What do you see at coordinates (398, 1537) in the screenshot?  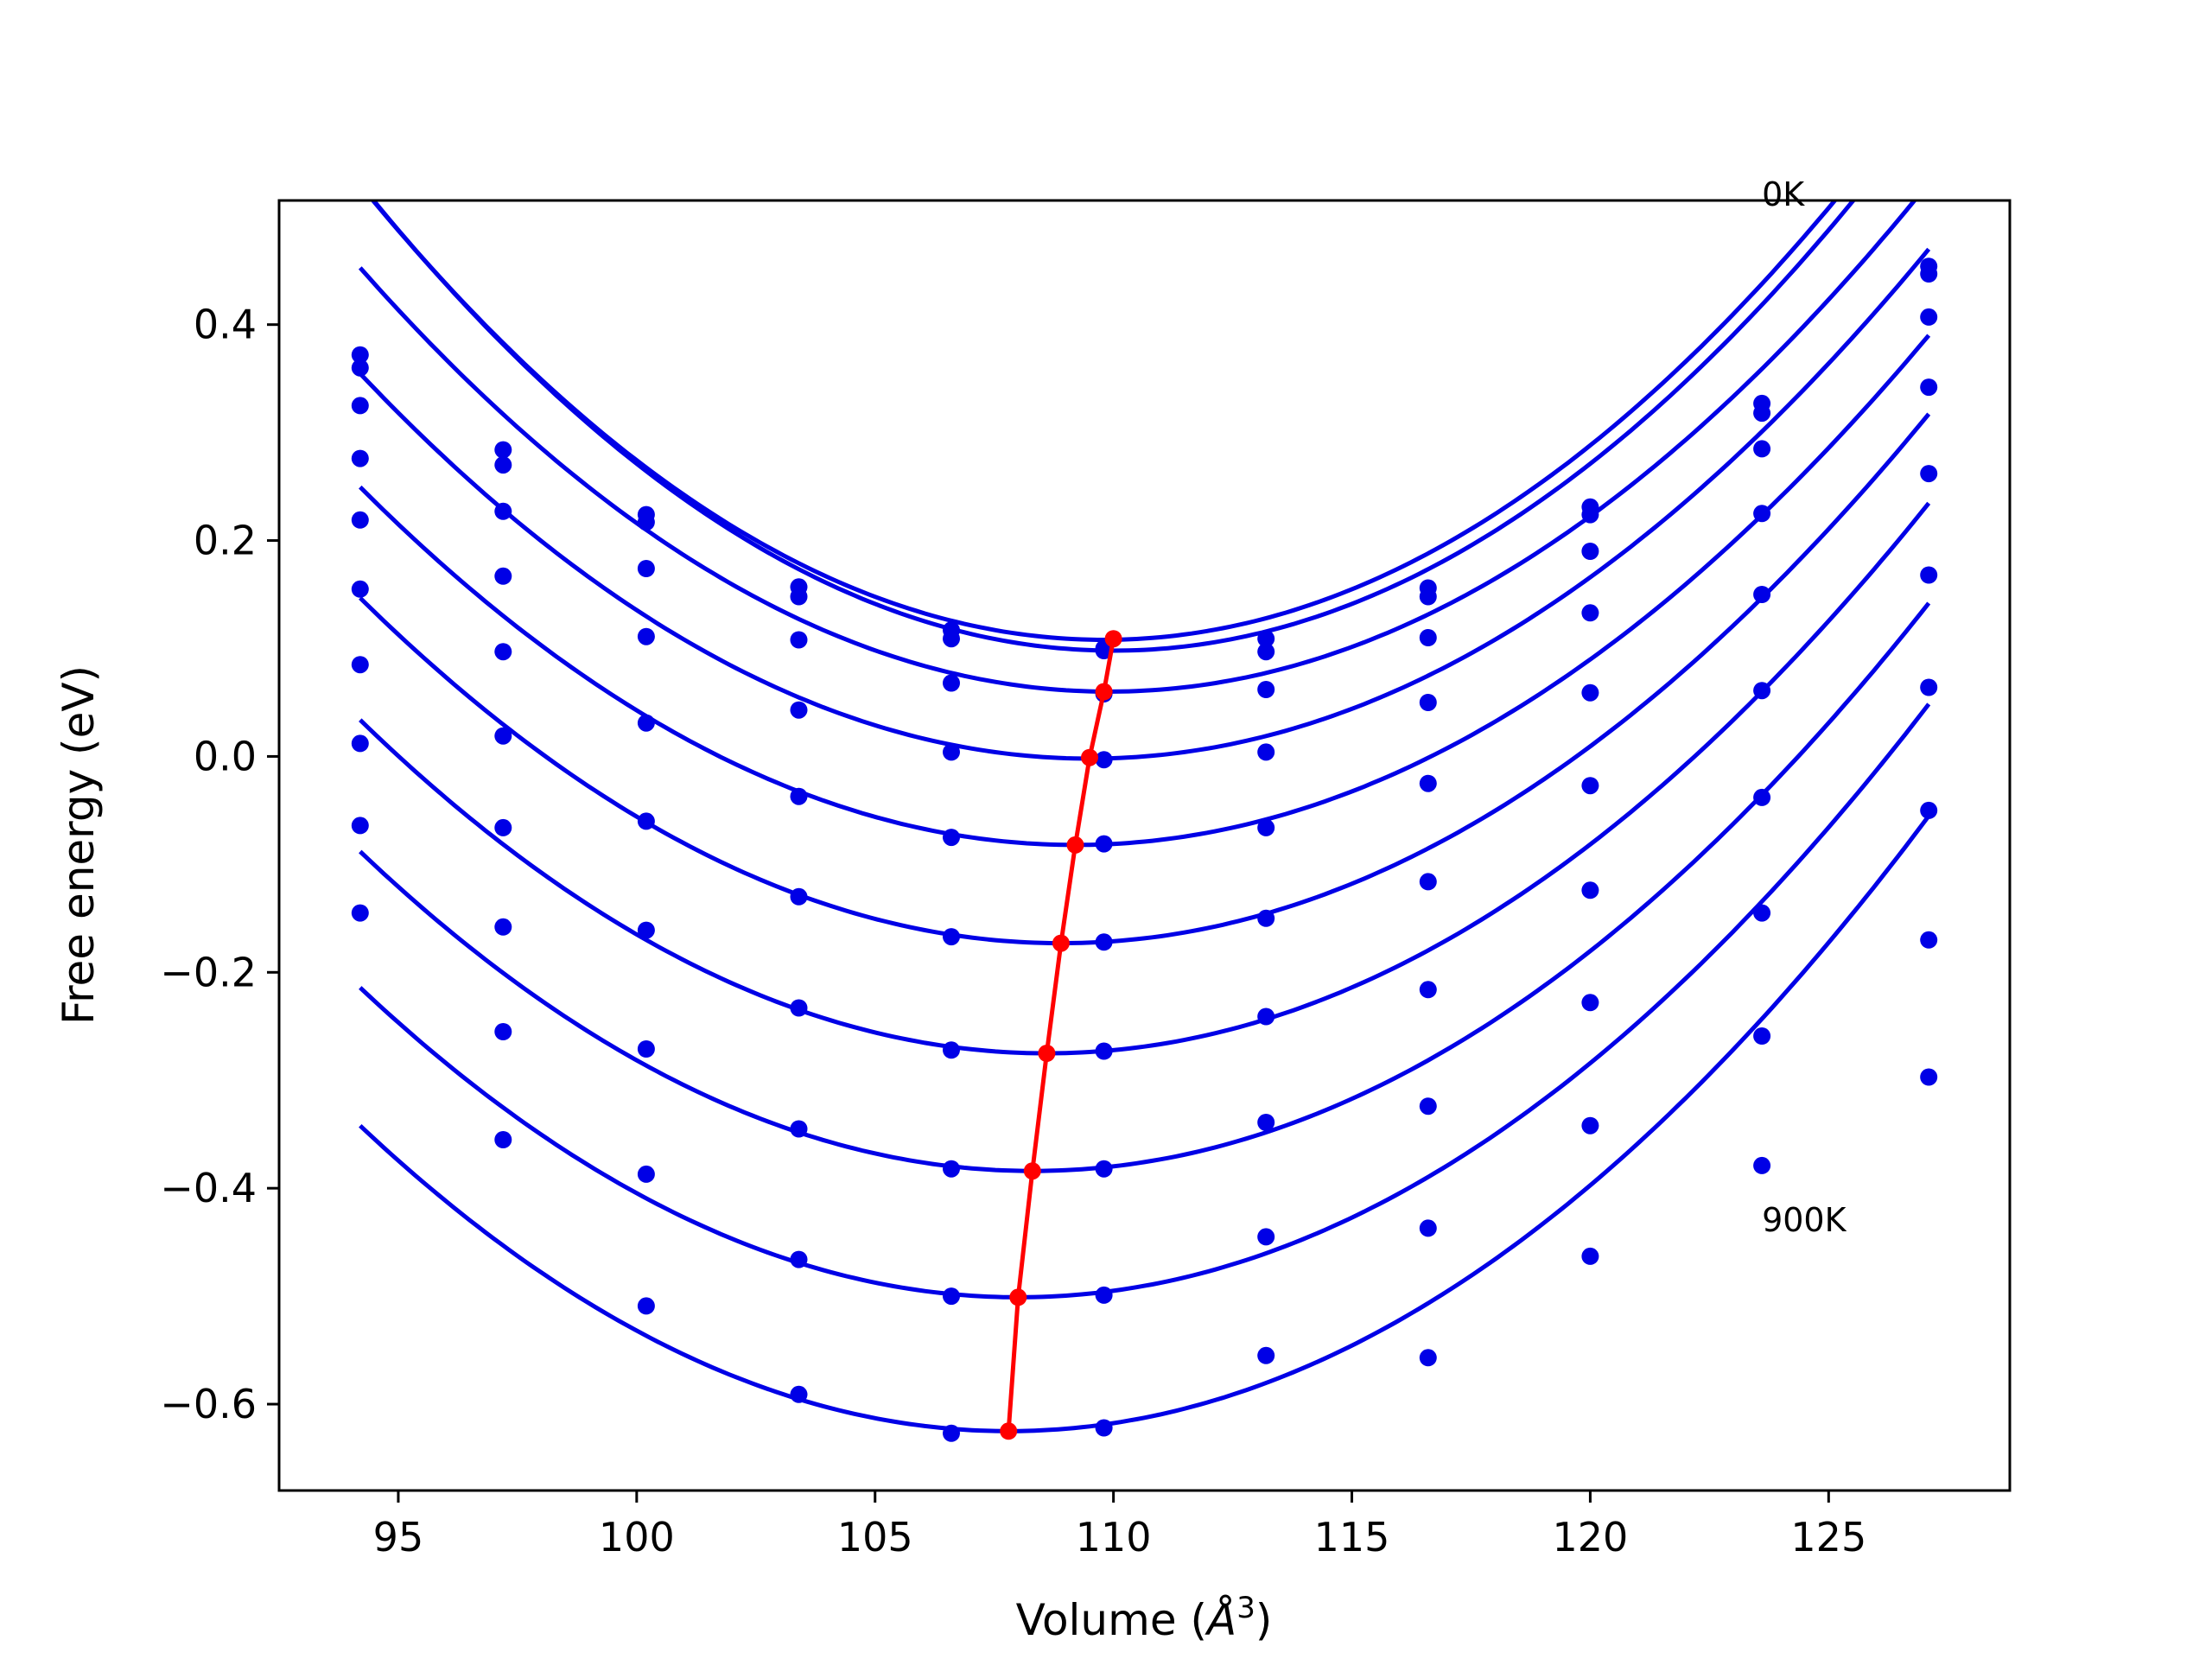 I see `x-tick-label: 95` at bounding box center [398, 1537].